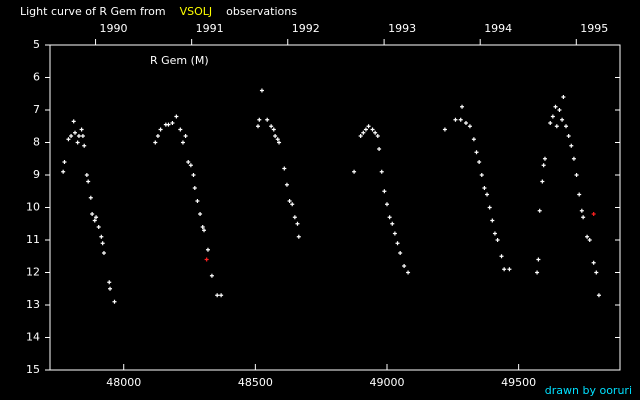  What do you see at coordinates (33, 337) in the screenshot?
I see `y-tick-label: 14` at bounding box center [33, 337].